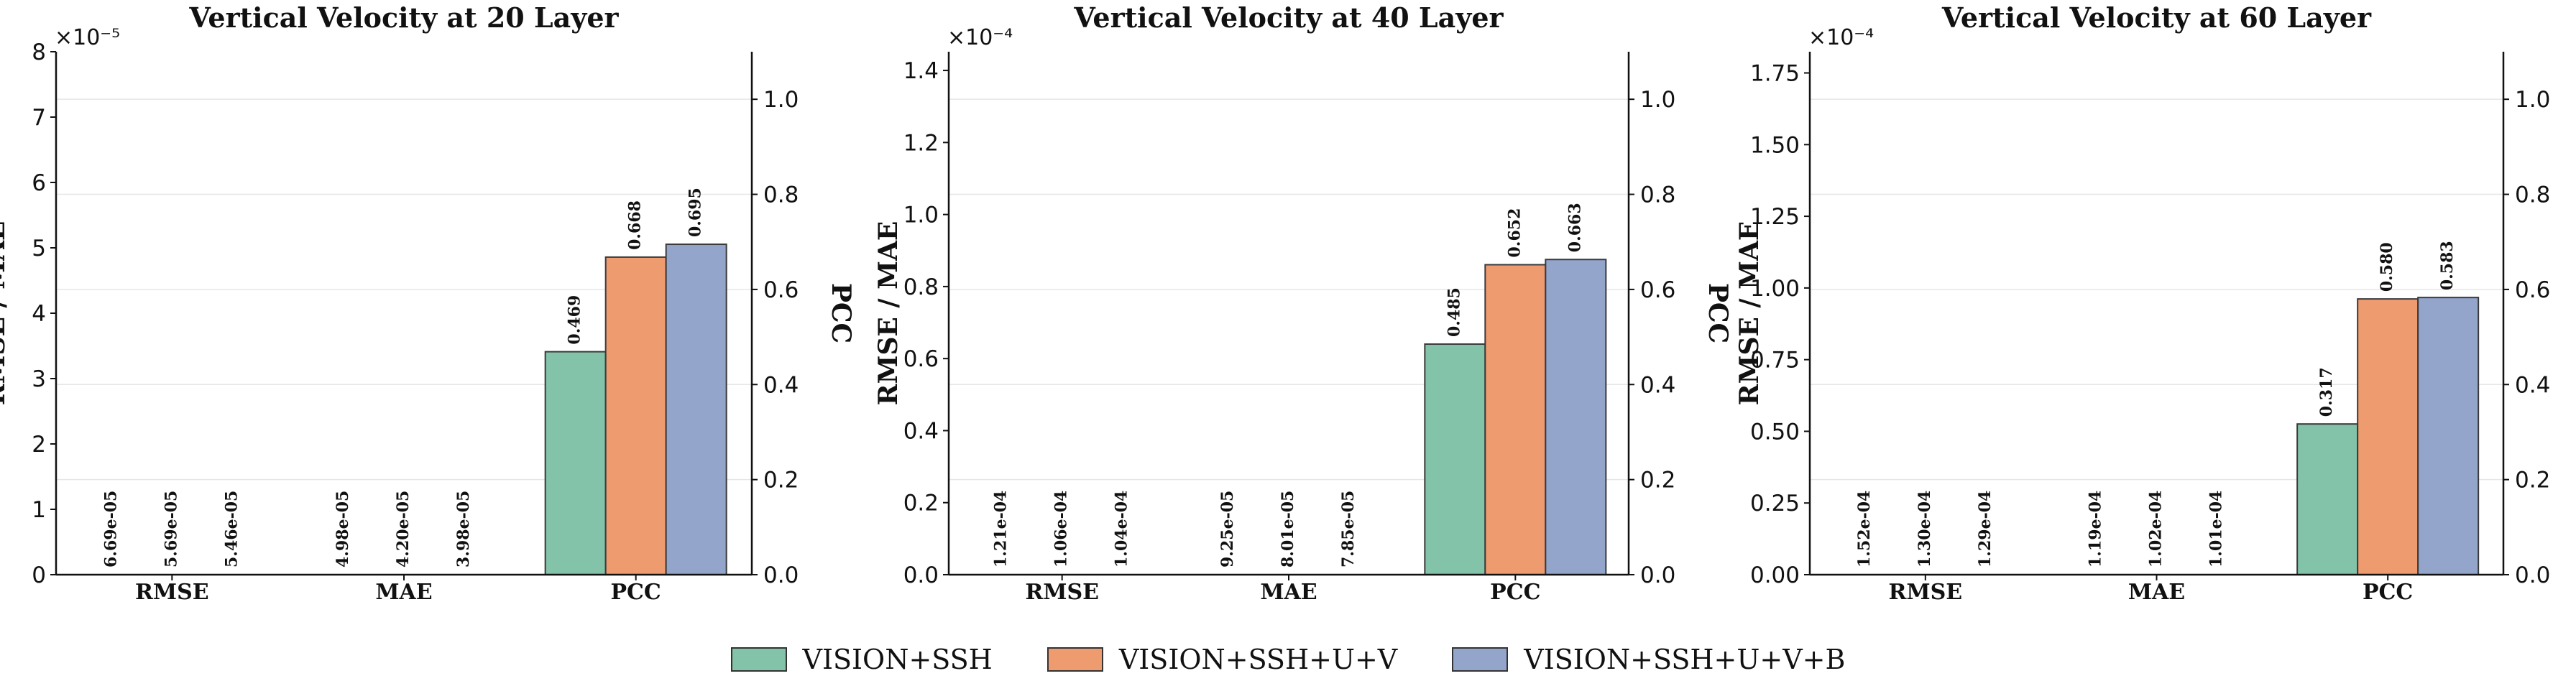  Describe the element at coordinates (1775, 289) in the screenshot. I see `y-tick-label-left: 1.00` at that location.